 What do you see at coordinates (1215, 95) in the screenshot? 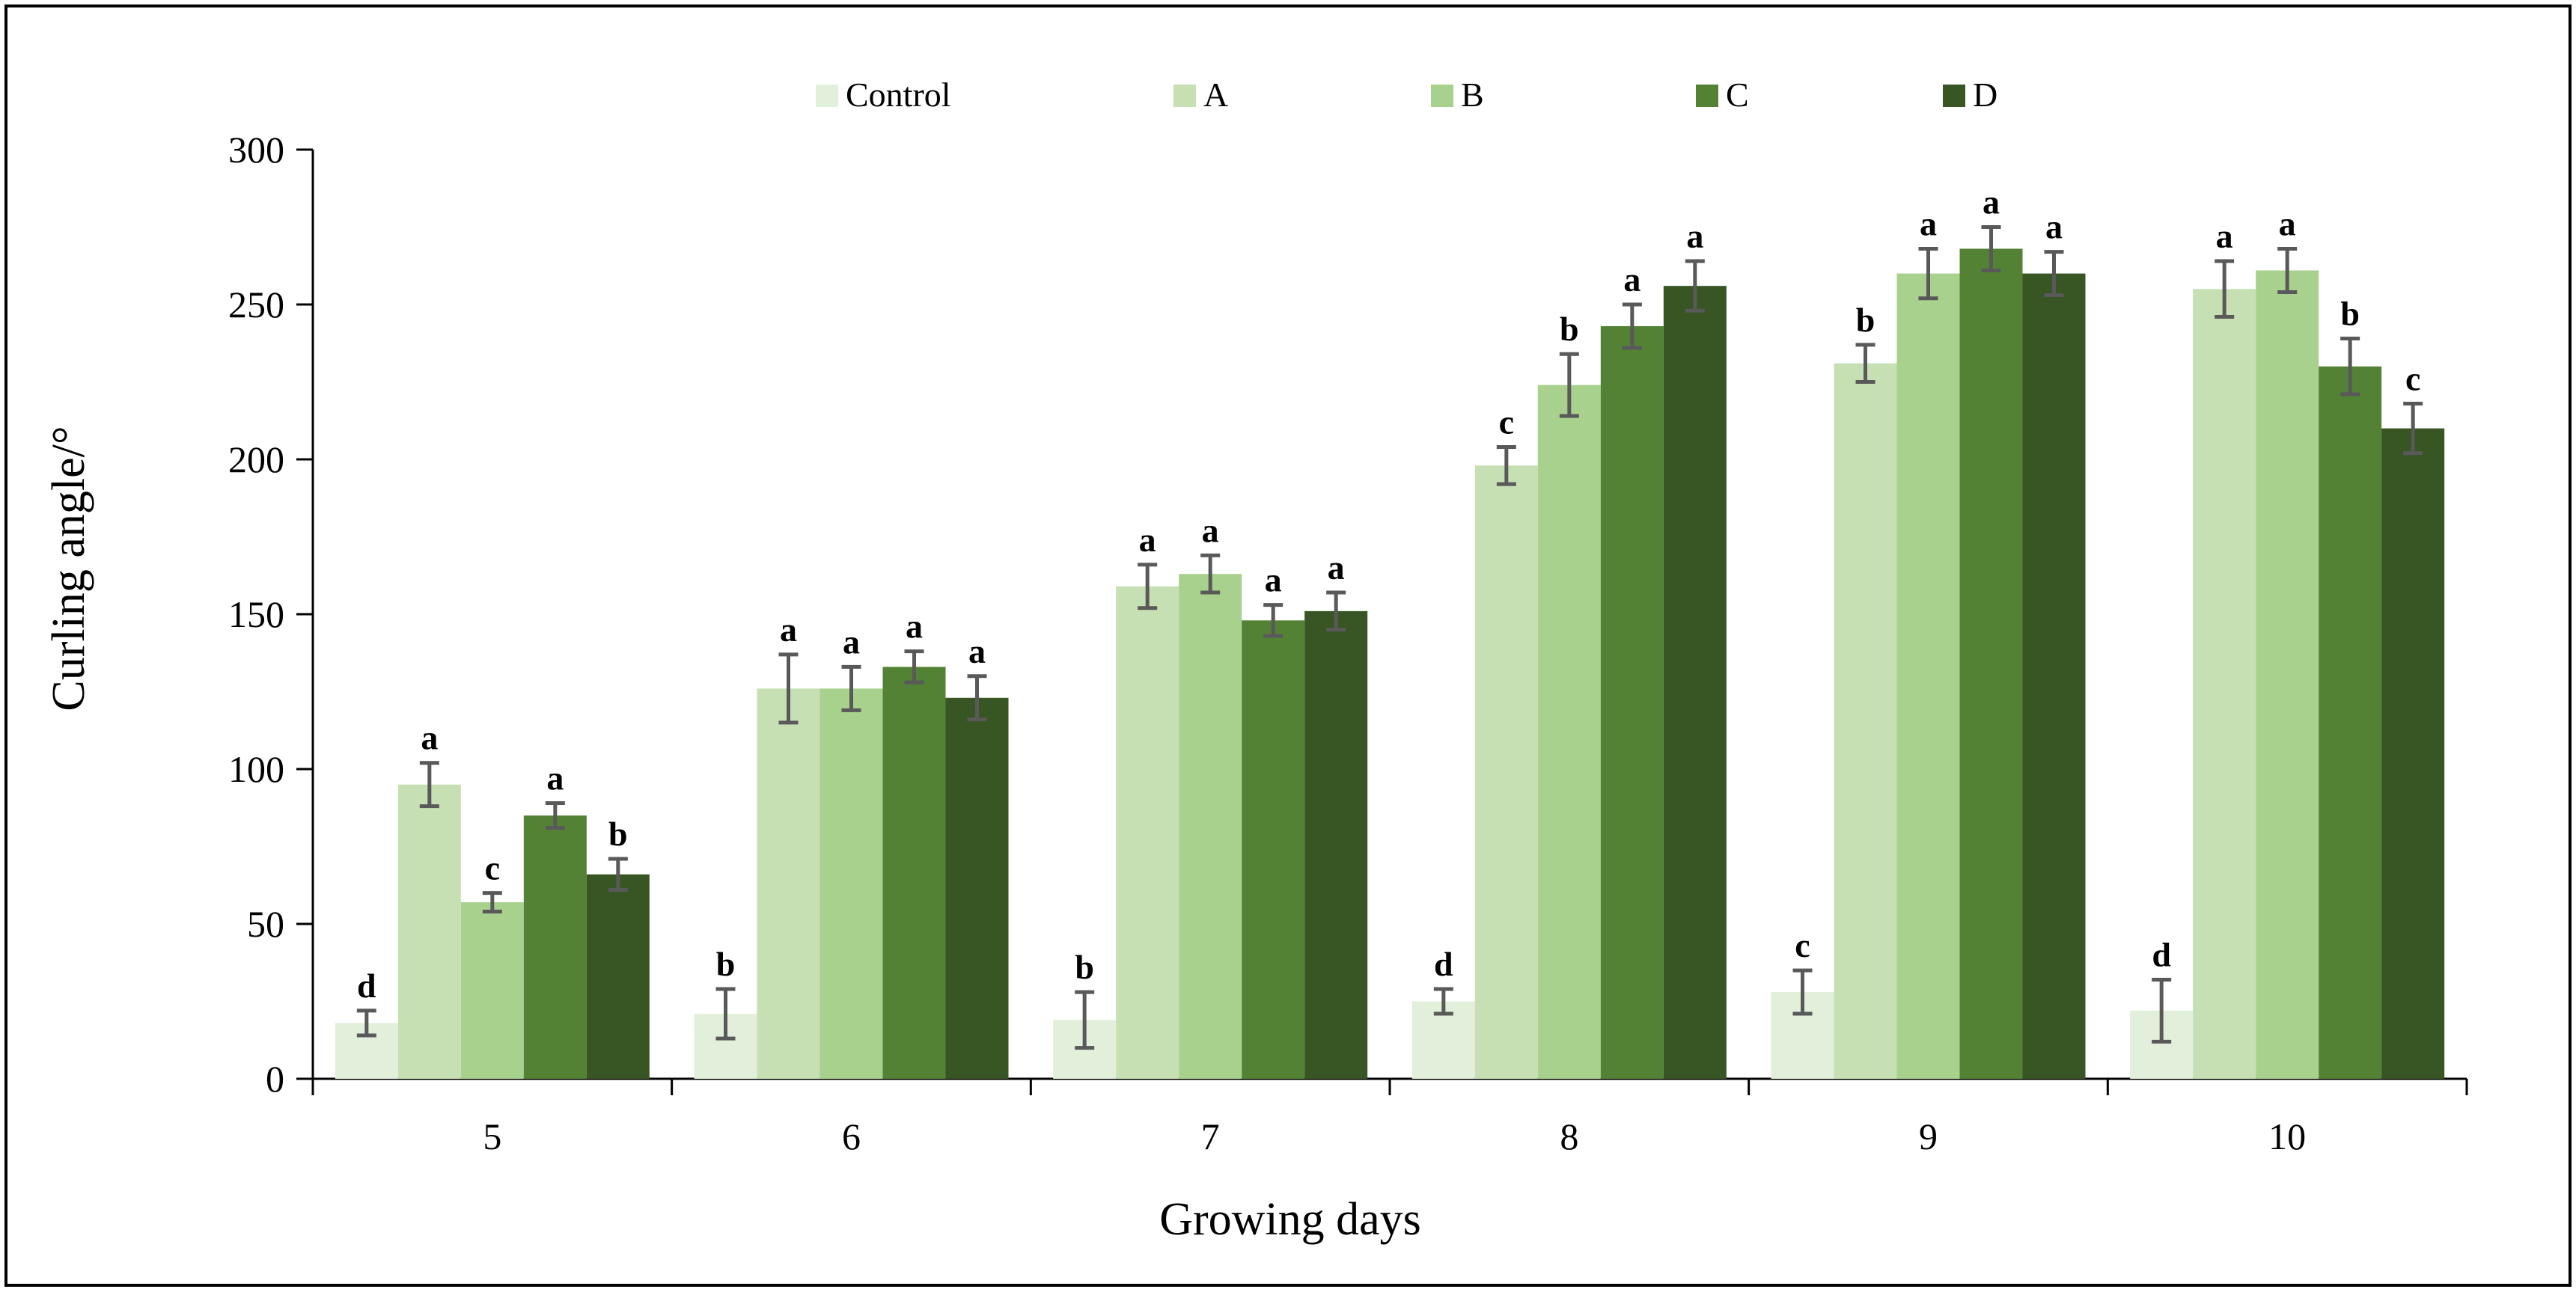
I see `legend-label: A` at bounding box center [1215, 95].